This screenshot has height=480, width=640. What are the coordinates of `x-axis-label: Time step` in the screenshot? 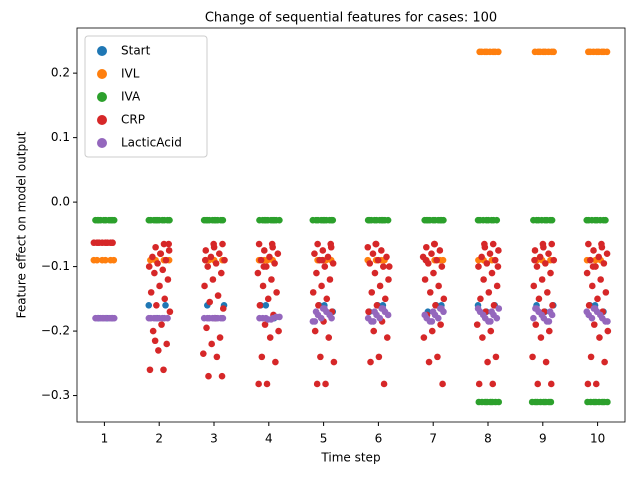 It's located at (350, 458).